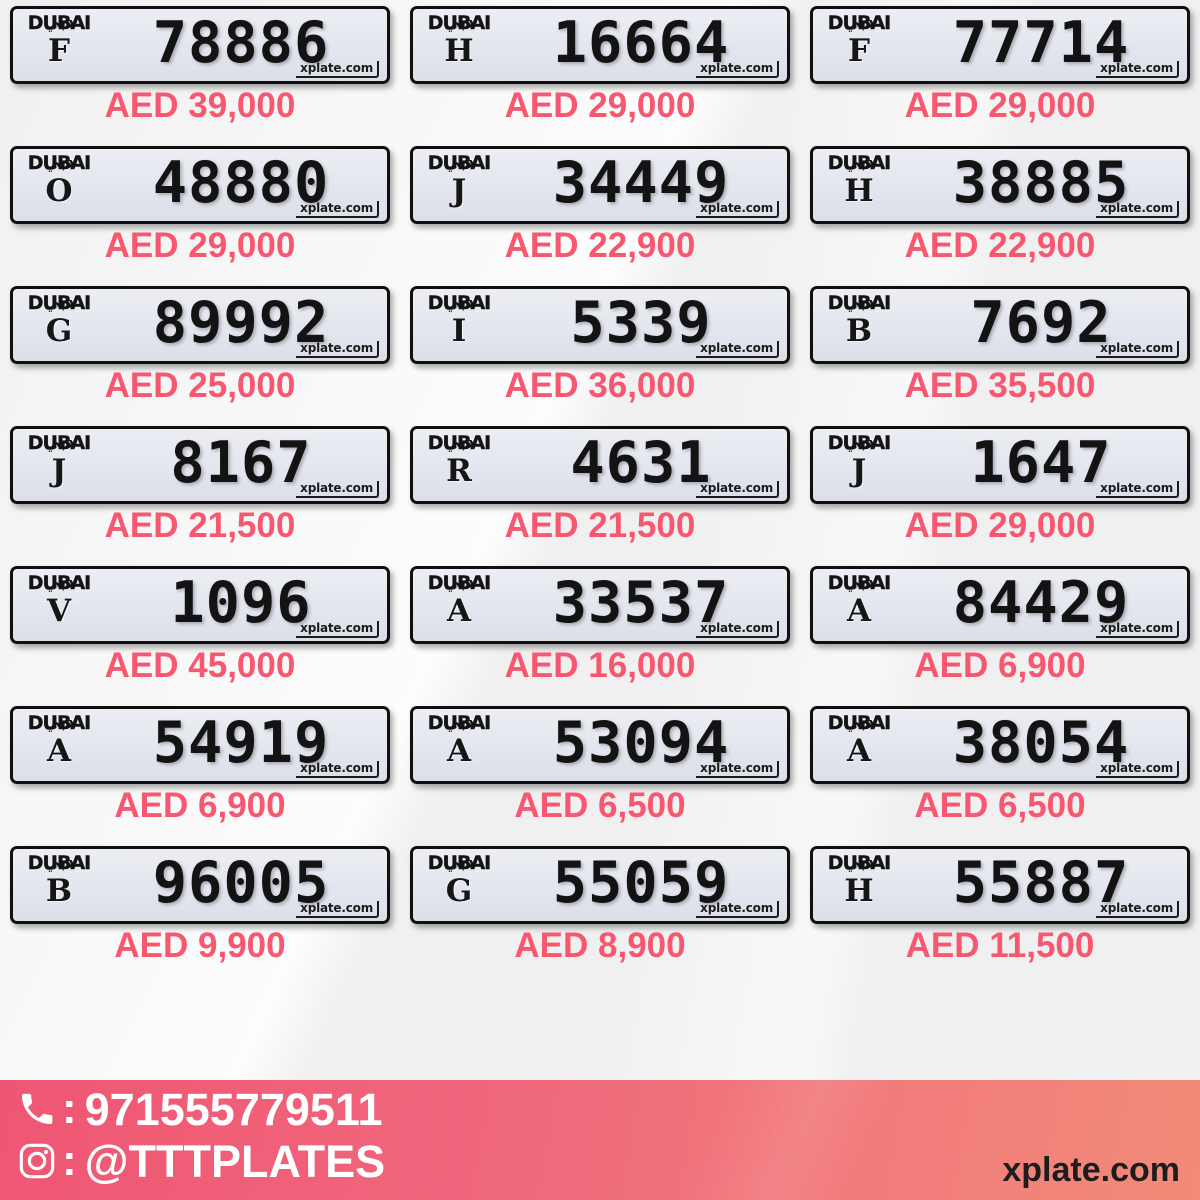 The image size is (1200, 1200). I want to click on license-plate: دبي DUBAI O 48880 xplate.com, so click(200, 185).